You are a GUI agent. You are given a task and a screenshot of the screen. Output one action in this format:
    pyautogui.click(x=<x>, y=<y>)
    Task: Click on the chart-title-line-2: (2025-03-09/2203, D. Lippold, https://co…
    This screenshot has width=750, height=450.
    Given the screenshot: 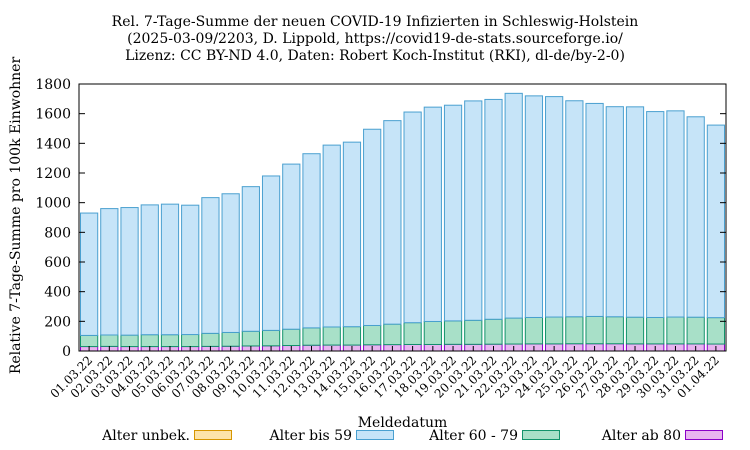 What is the action you would take?
    pyautogui.click(x=375, y=39)
    